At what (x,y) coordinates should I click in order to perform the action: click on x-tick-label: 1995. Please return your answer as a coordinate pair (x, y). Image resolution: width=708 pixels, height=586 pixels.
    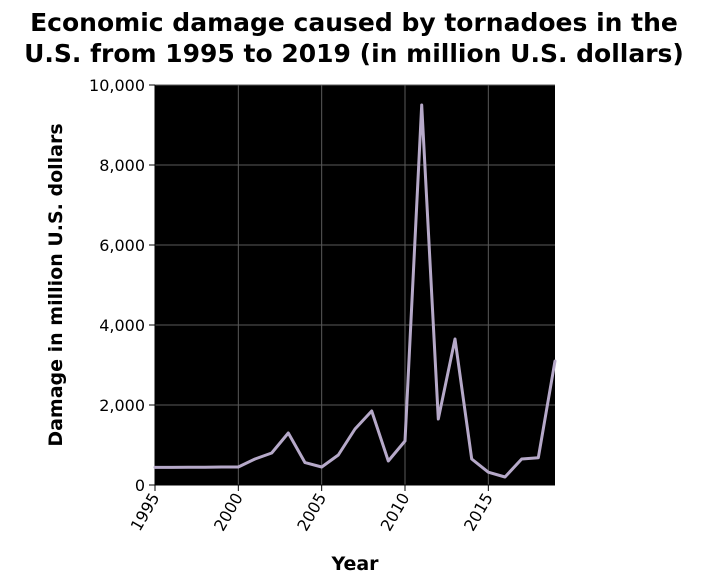
    Looking at the image, I should click on (145, 512).